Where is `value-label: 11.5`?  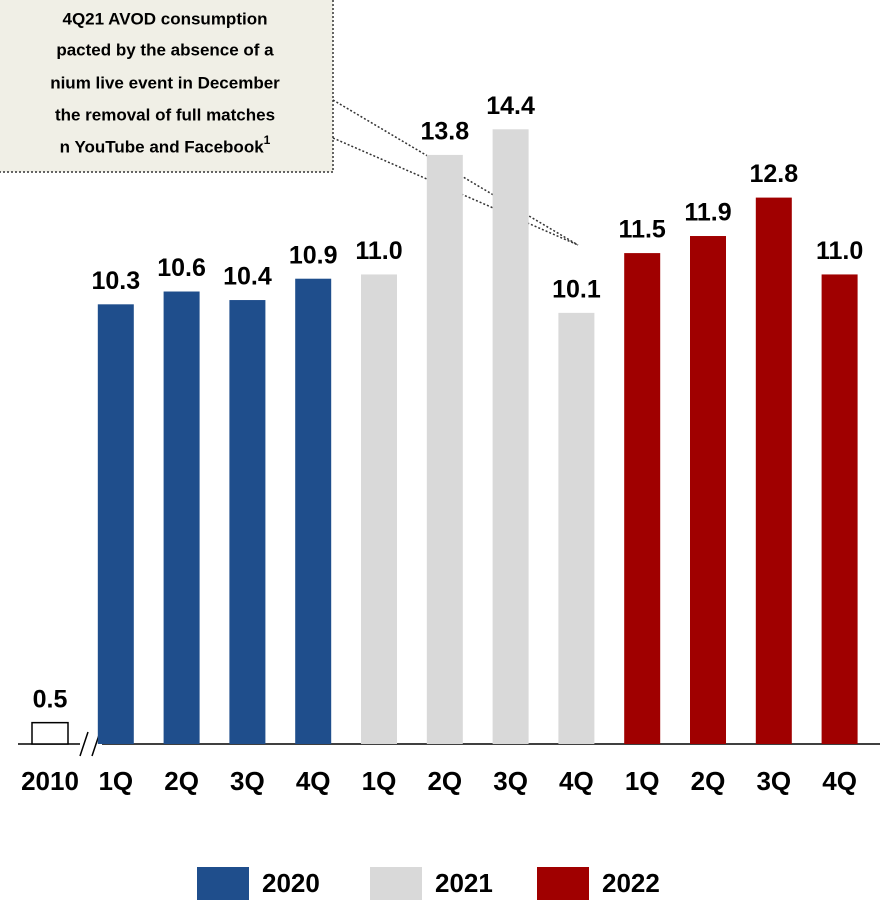 value-label: 11.5 is located at coordinates (642, 230).